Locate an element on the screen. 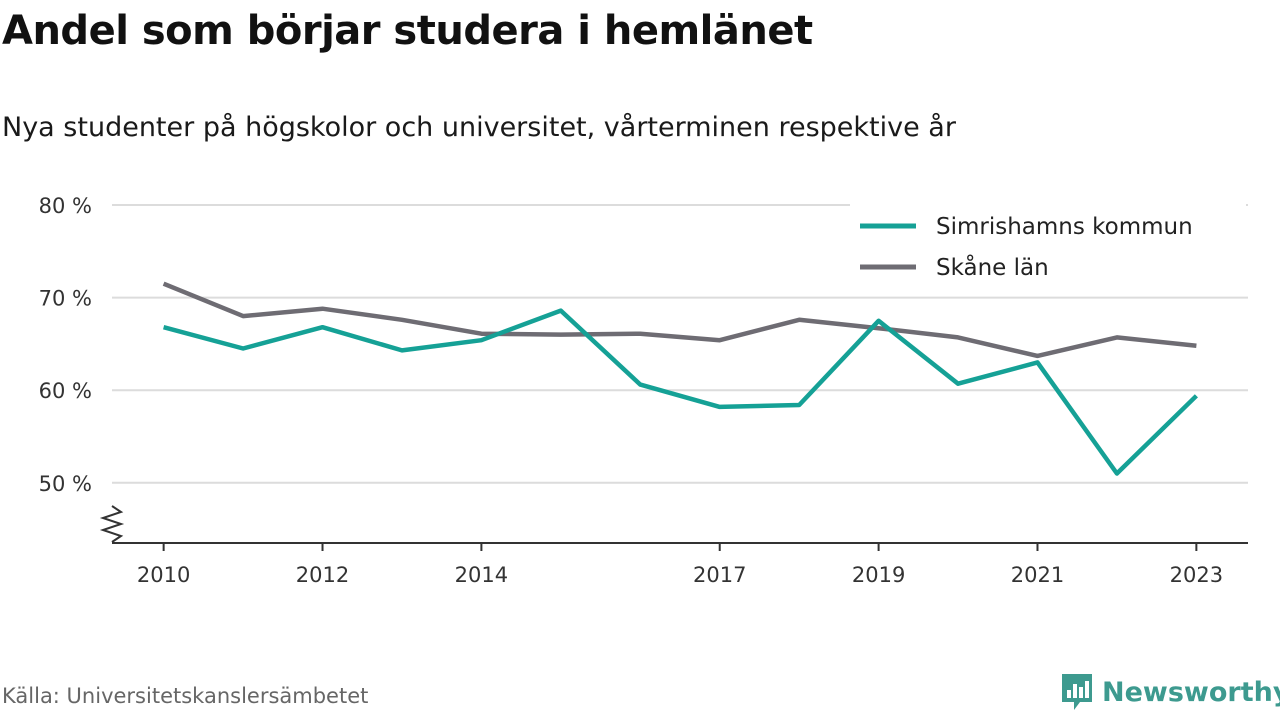  x-tick-label: 2014 is located at coordinates (481, 575).